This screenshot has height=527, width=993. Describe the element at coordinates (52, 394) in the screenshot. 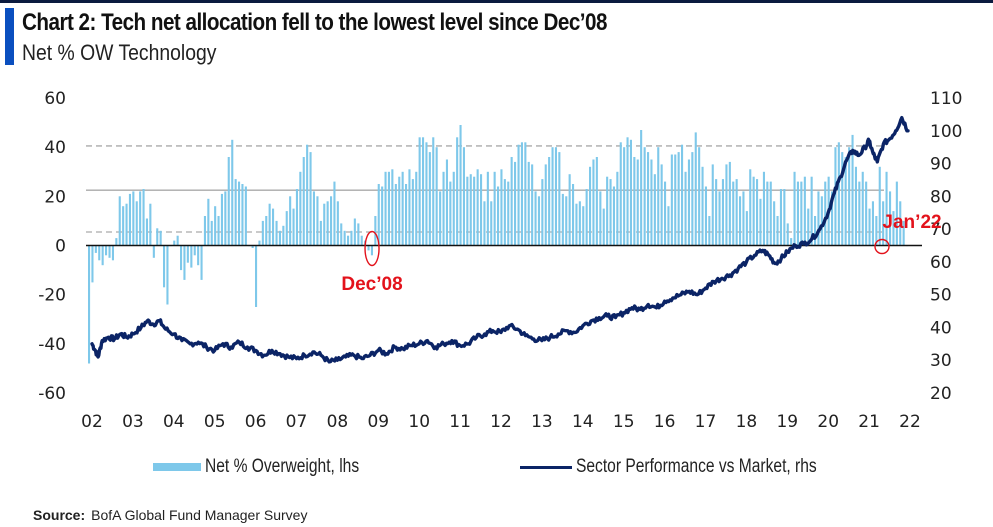

I see `left-tick-label: -60` at that location.